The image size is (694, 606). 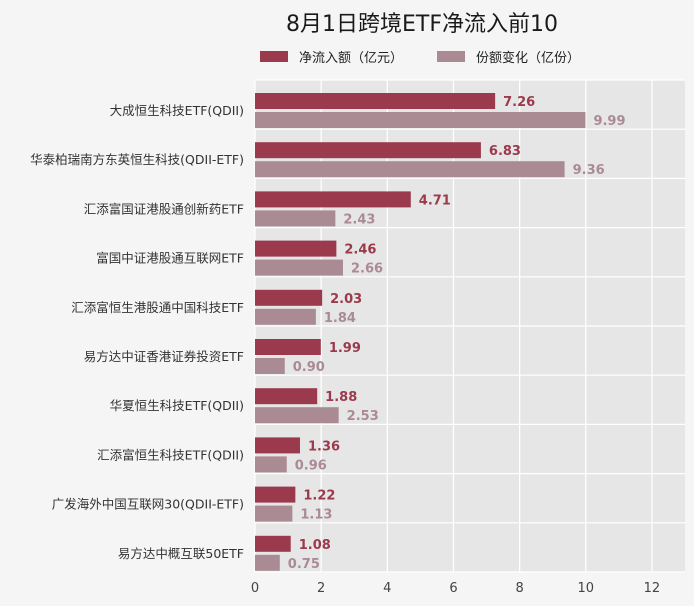 I want to click on x-tick-label: 8, so click(x=519, y=588).